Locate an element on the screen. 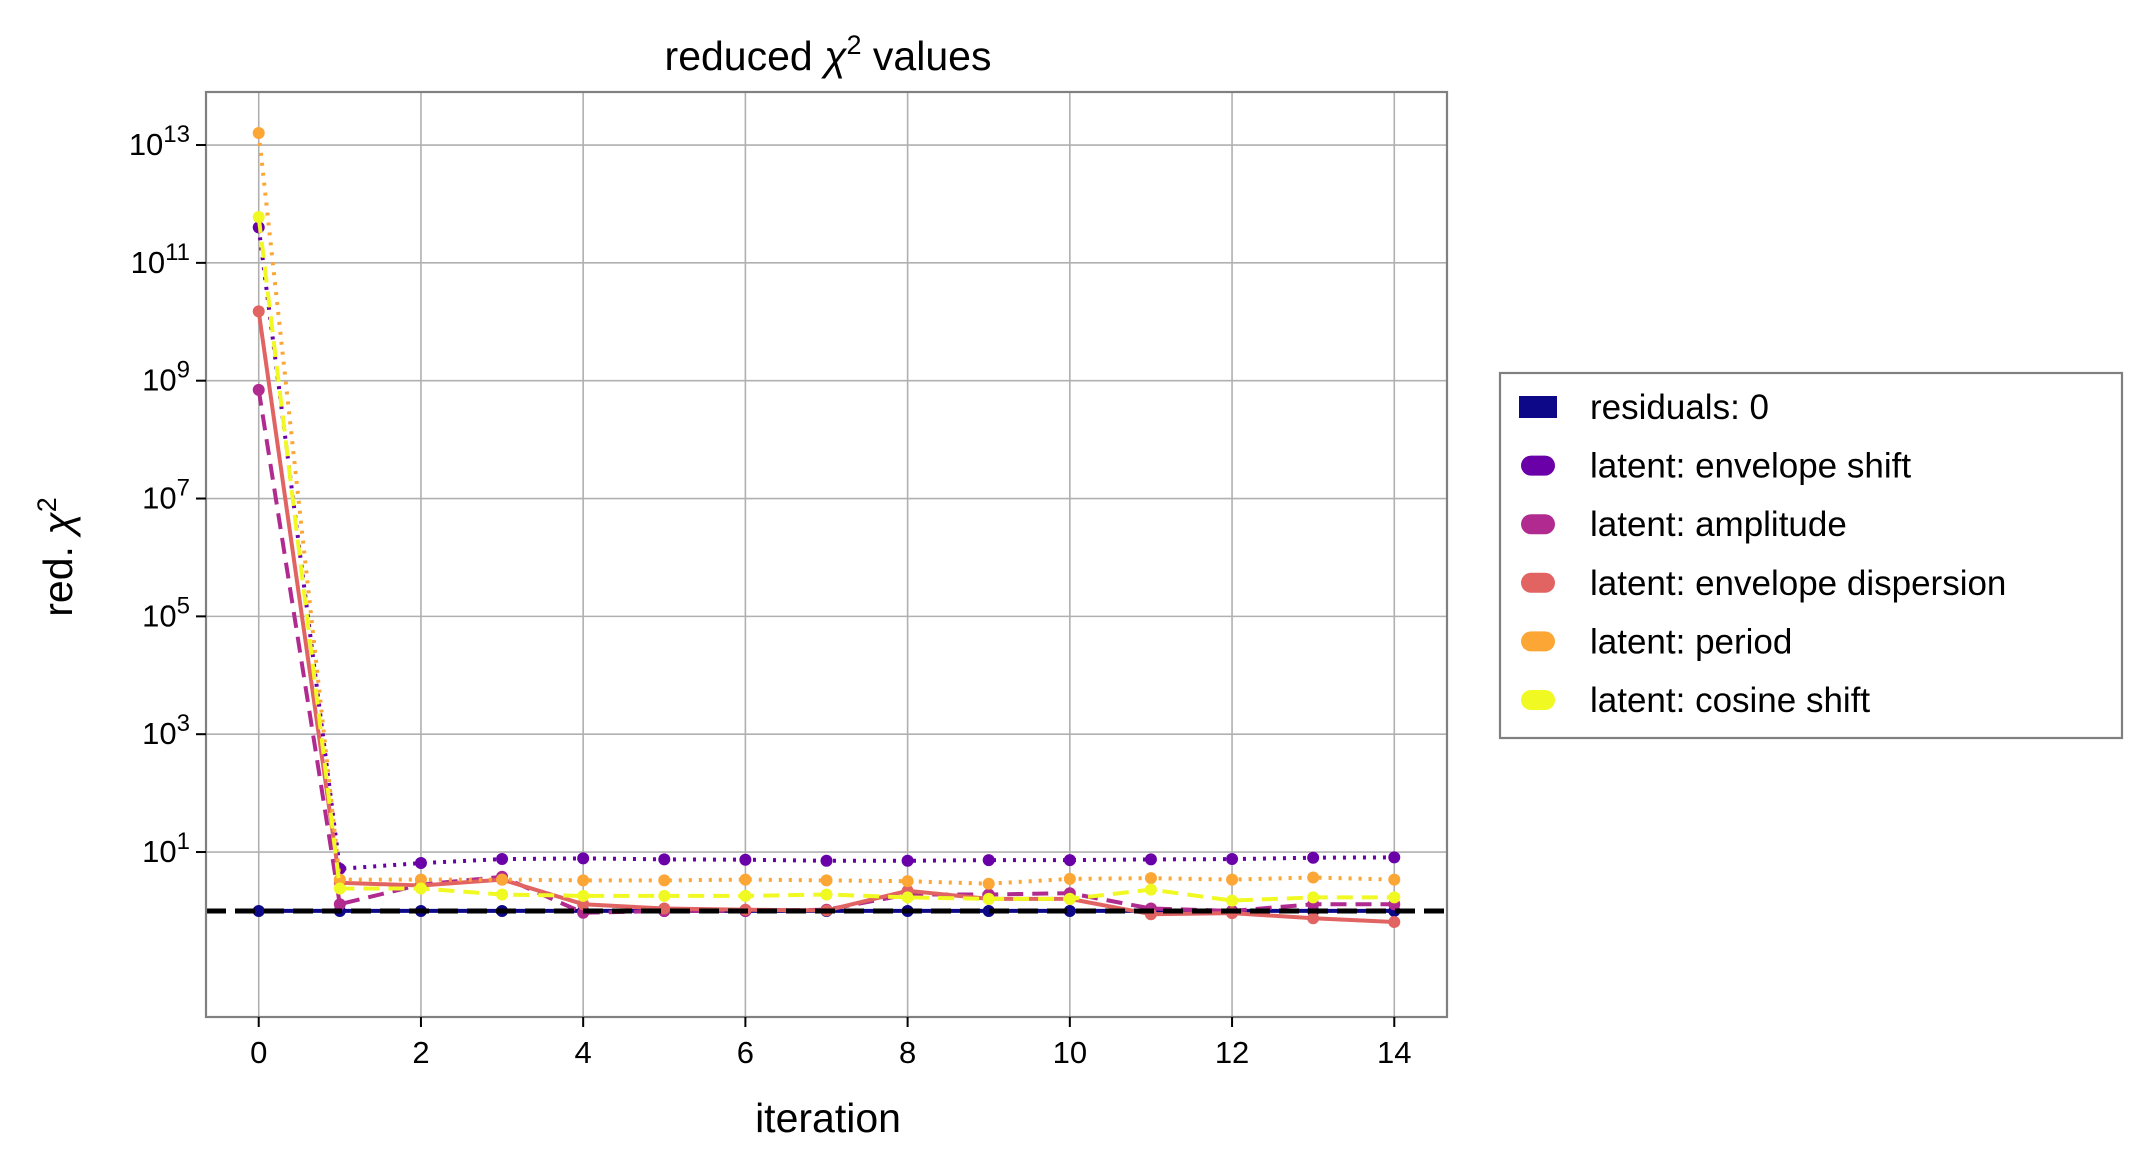 The image size is (2139, 1167). legend-label: latent: amplitude is located at coordinates (1718, 524).